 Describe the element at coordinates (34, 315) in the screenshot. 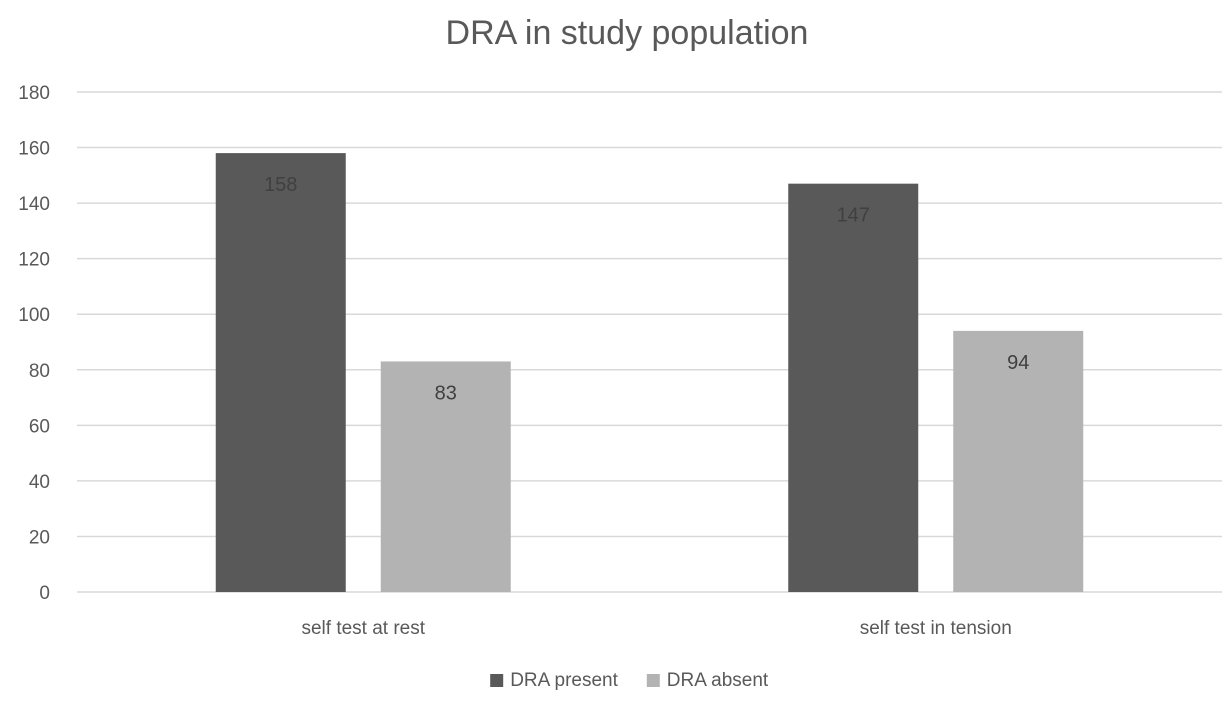

I see `y-tick-label: 100` at that location.